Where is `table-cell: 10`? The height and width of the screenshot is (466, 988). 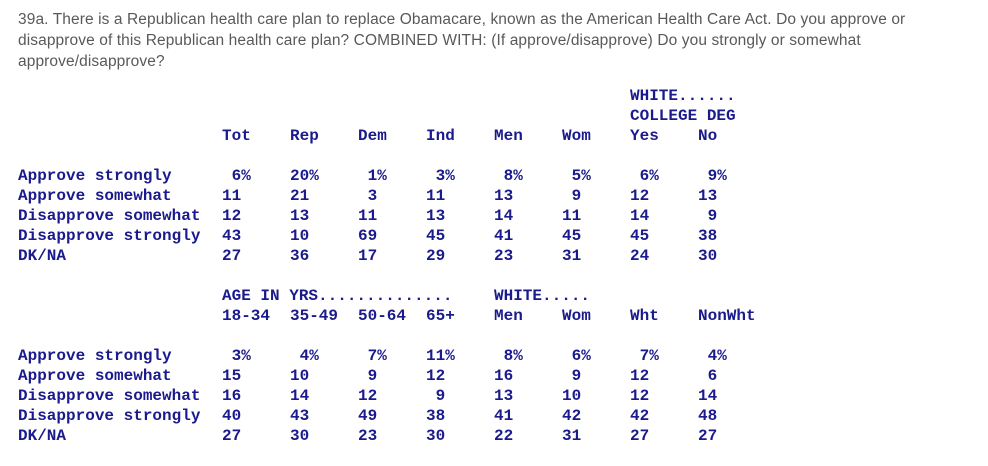 table-cell: 10 is located at coordinates (324, 236).